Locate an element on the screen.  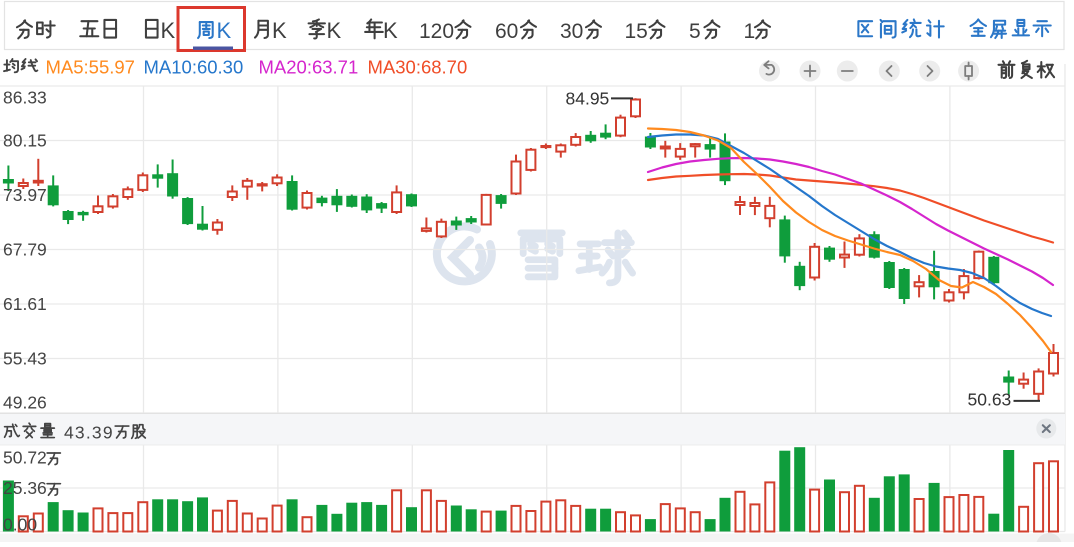
svg-text: 30 is located at coordinates (571, 31).